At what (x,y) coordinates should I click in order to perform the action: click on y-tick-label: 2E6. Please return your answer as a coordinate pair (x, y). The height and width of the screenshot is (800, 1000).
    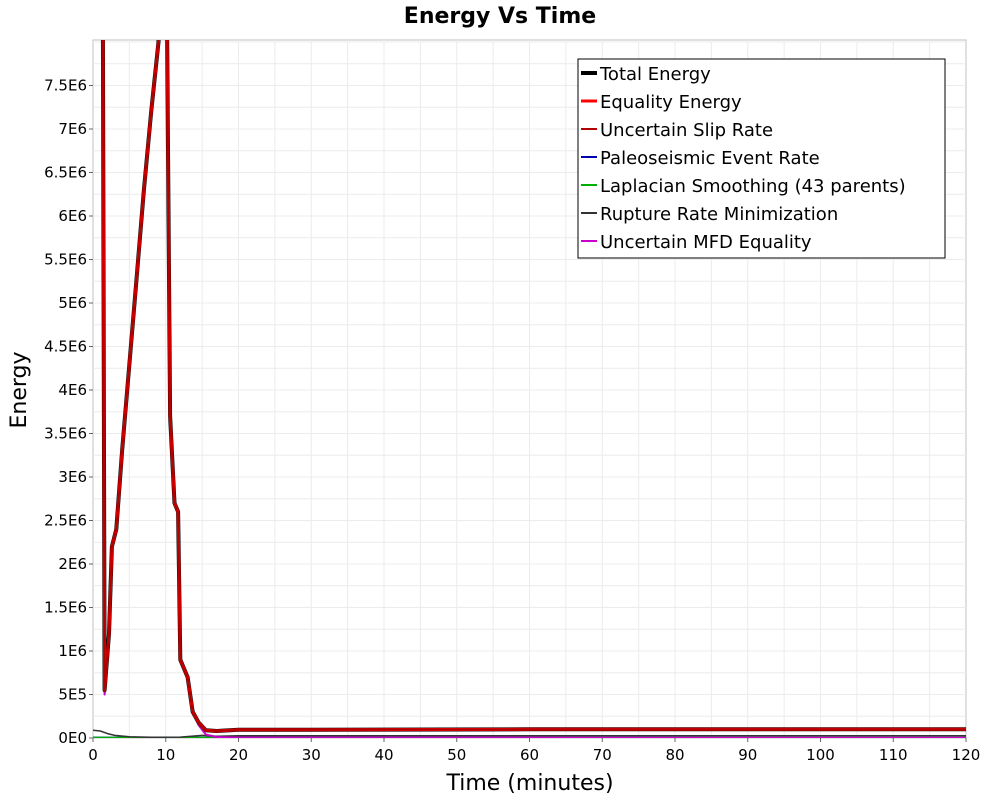
    Looking at the image, I should click on (72, 564).